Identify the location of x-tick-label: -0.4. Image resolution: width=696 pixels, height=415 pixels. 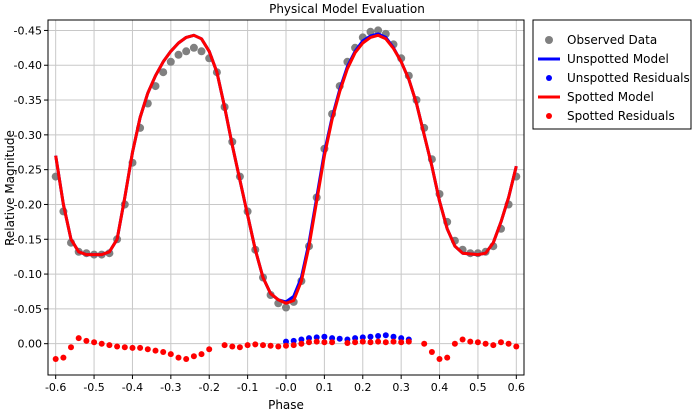
(132, 387).